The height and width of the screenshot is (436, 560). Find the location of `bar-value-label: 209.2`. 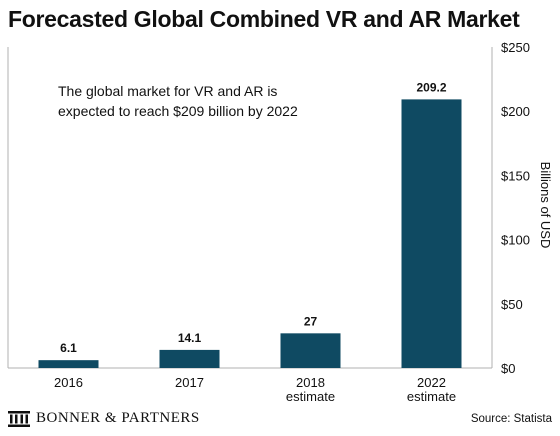

bar-value-label: 209.2 is located at coordinates (431, 87).